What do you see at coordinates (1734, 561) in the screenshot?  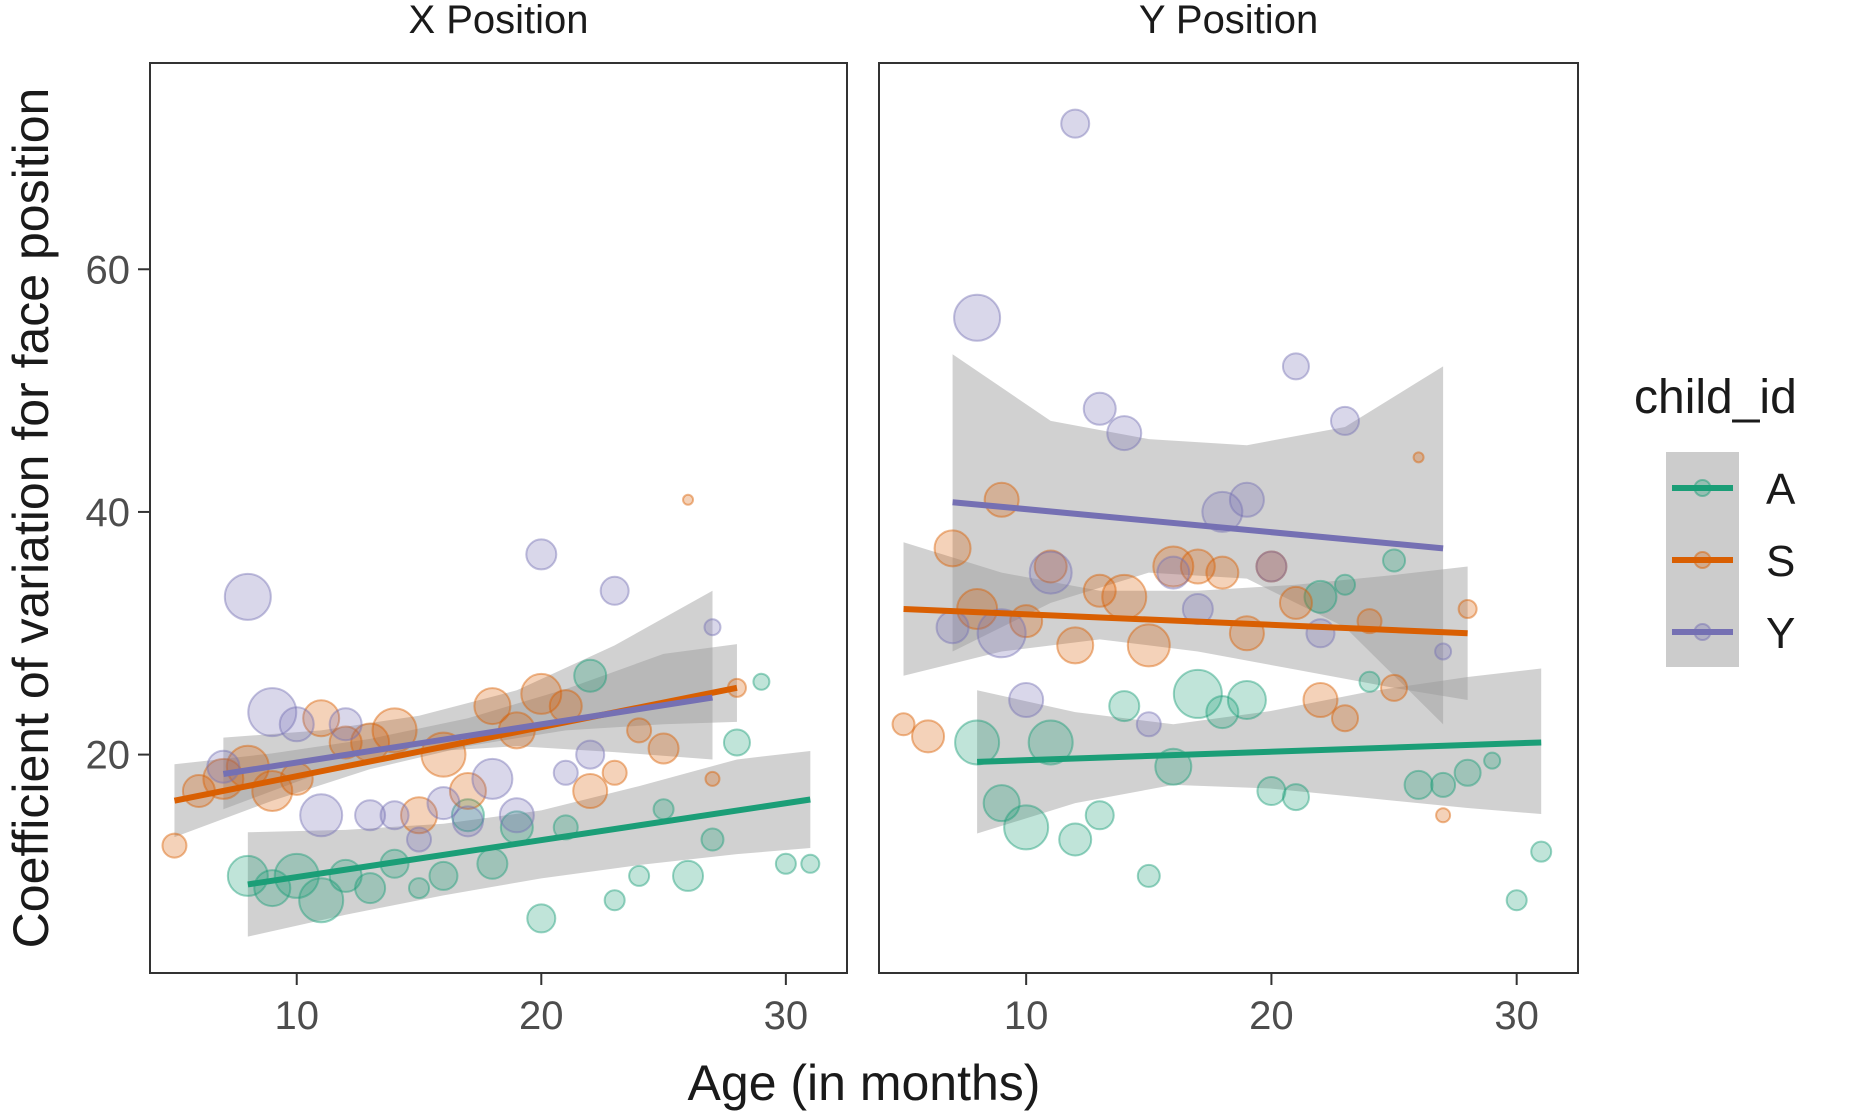 I see `legend-keys: ASY` at bounding box center [1734, 561].